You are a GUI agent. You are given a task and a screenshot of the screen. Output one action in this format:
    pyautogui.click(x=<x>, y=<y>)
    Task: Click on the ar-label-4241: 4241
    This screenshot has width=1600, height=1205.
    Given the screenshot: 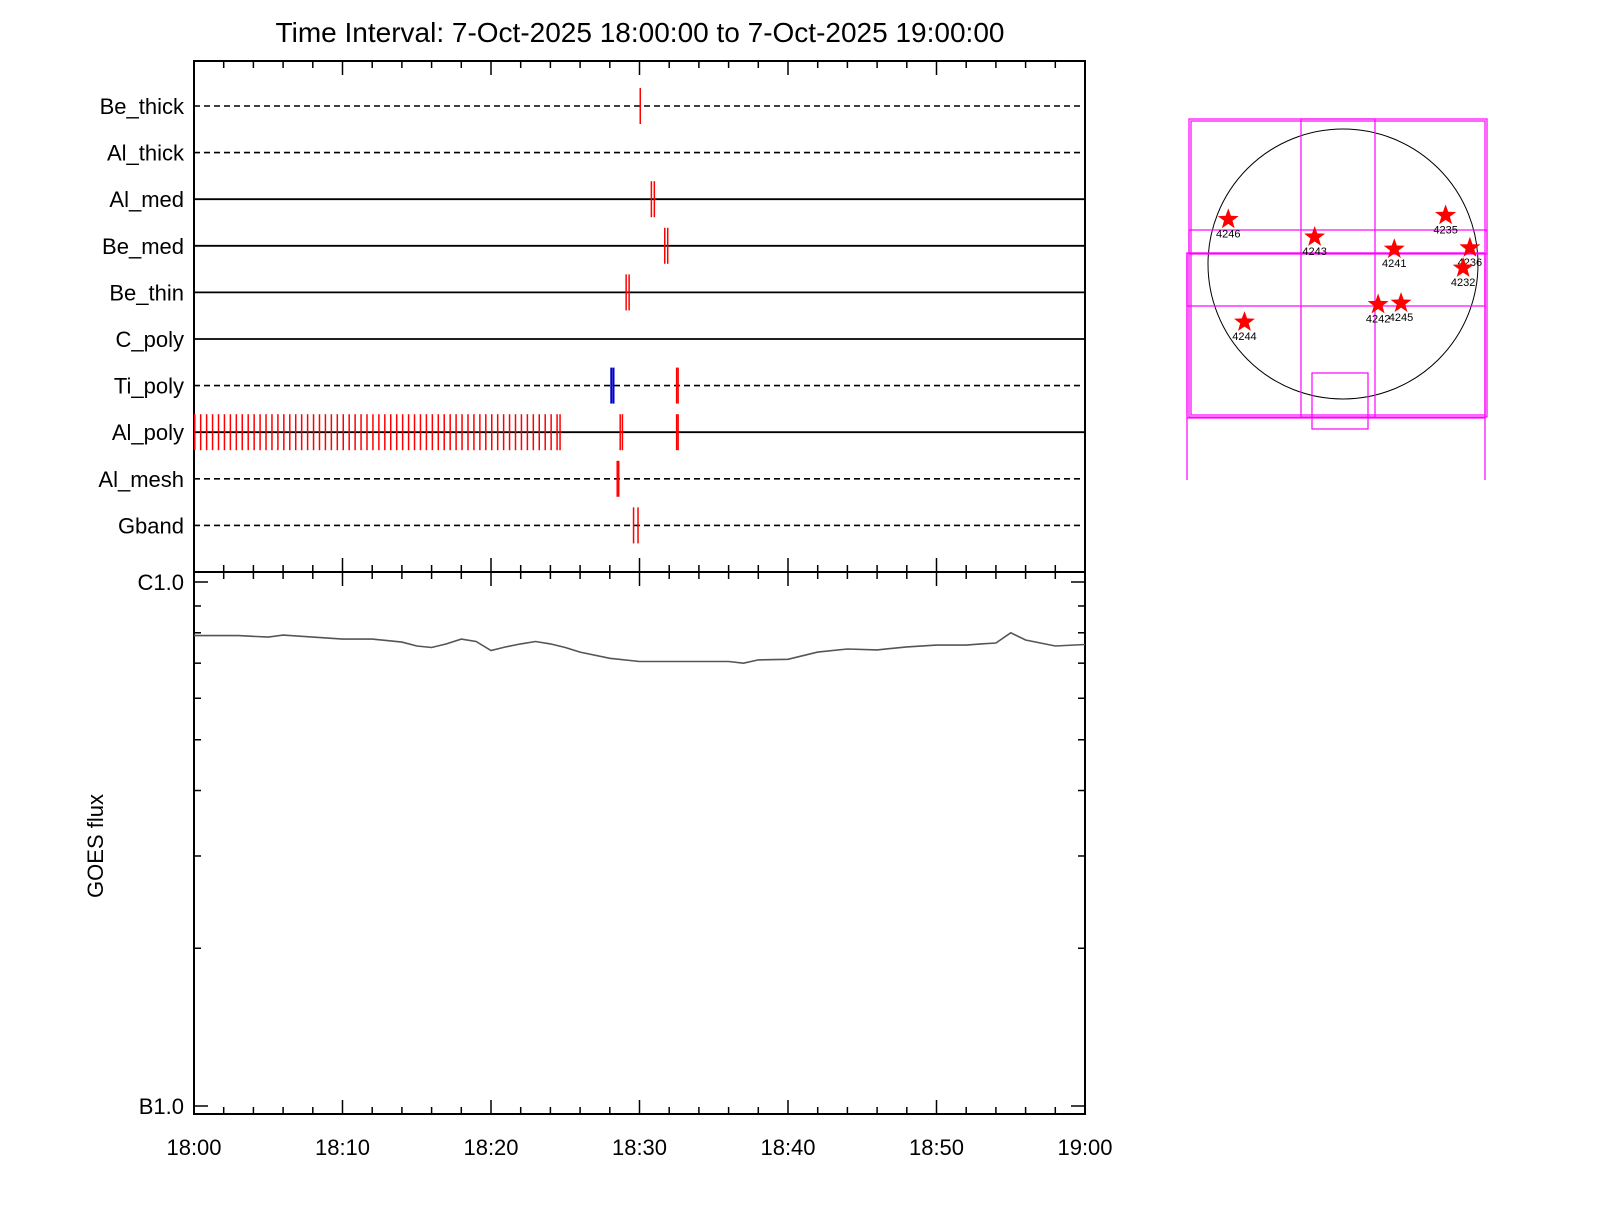 What is the action you would take?
    pyautogui.click(x=1394, y=264)
    